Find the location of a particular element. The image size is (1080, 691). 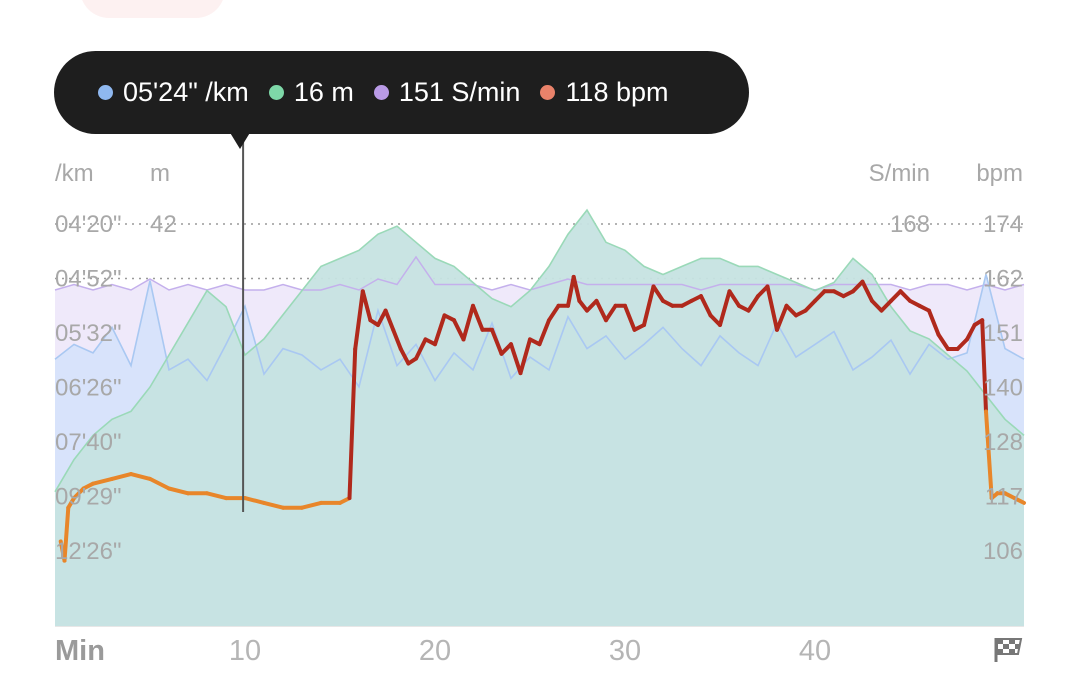

x-tick-label: 20 is located at coordinates (435, 651).